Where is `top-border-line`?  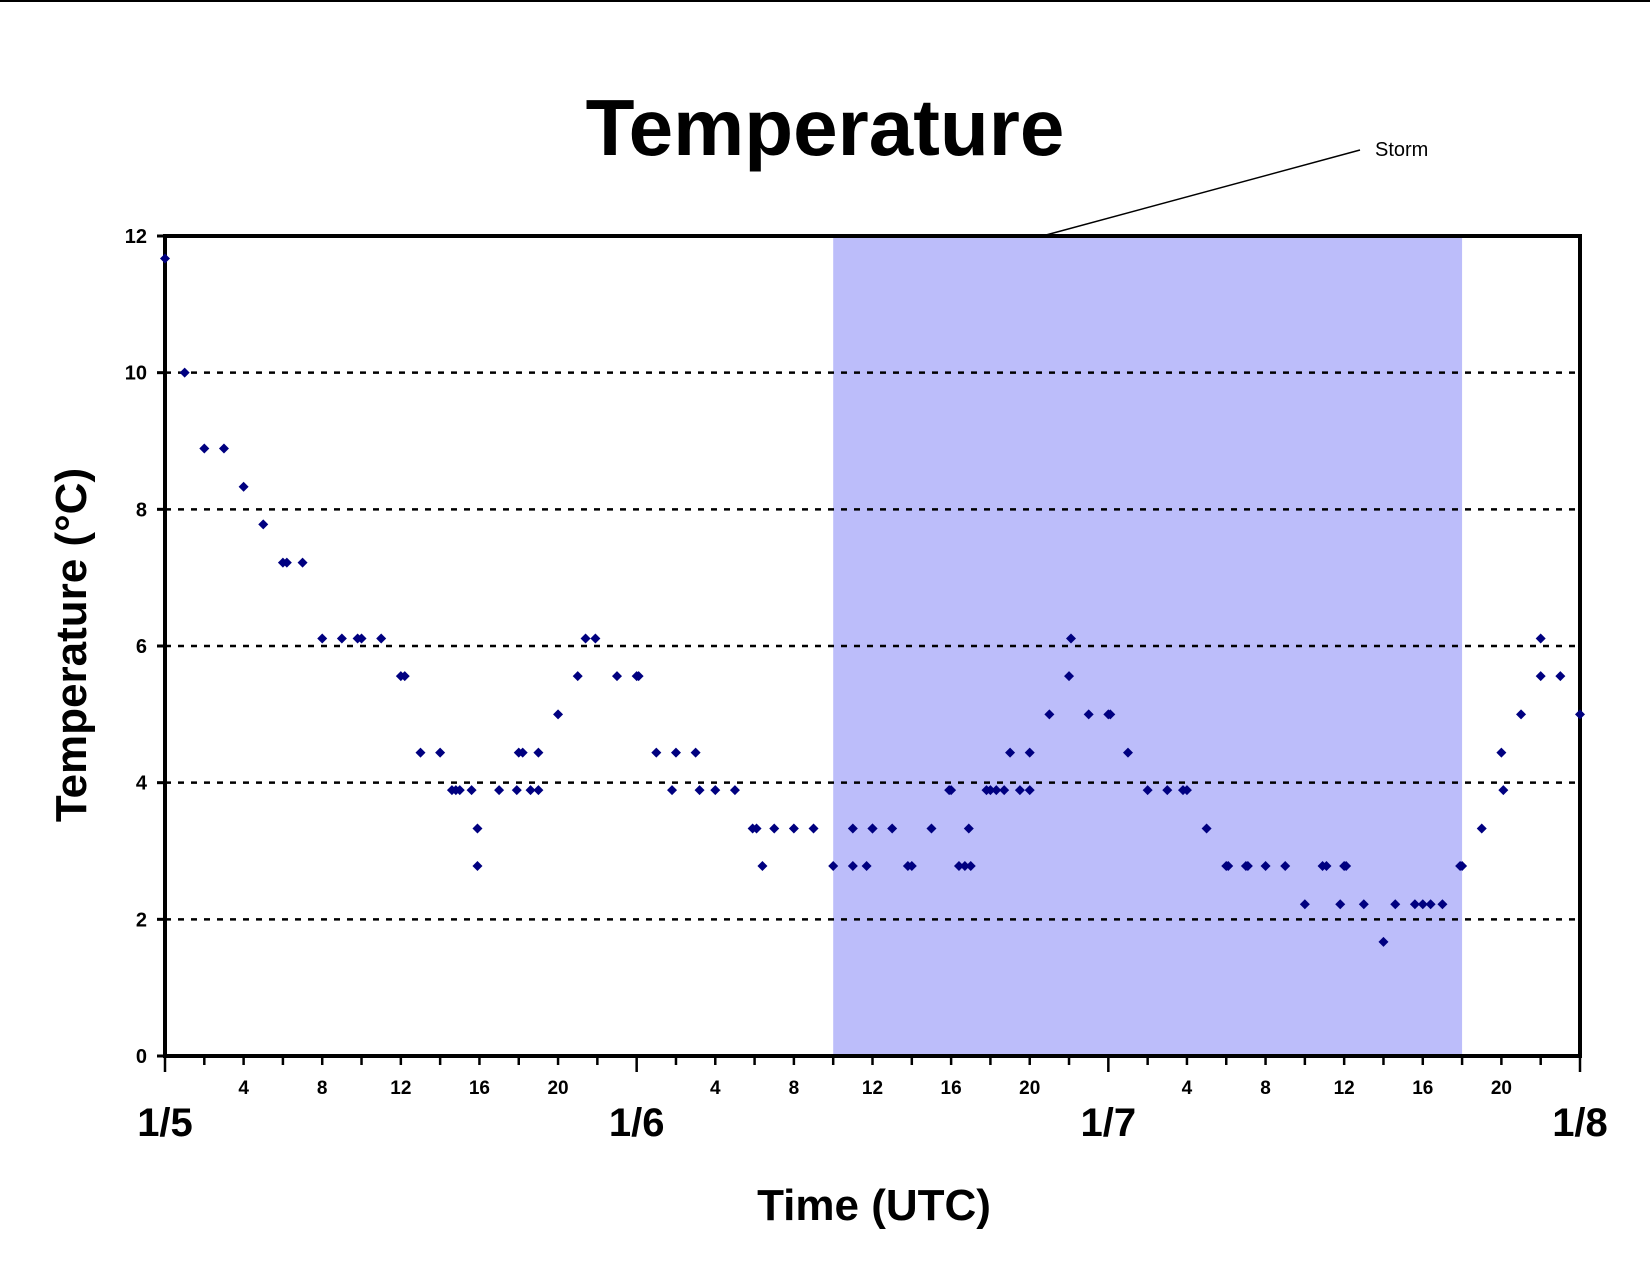
top-border-line is located at coordinates (825, 1).